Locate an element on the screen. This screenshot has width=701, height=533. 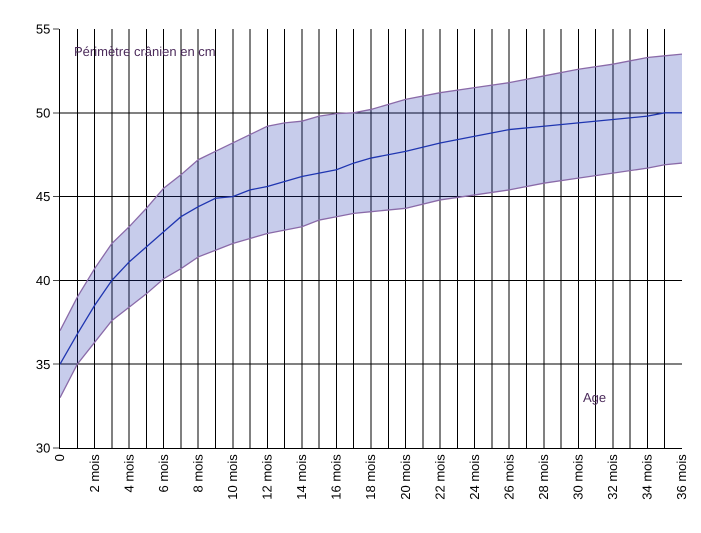
x-tick-label: 10 mois is located at coordinates (232, 477).